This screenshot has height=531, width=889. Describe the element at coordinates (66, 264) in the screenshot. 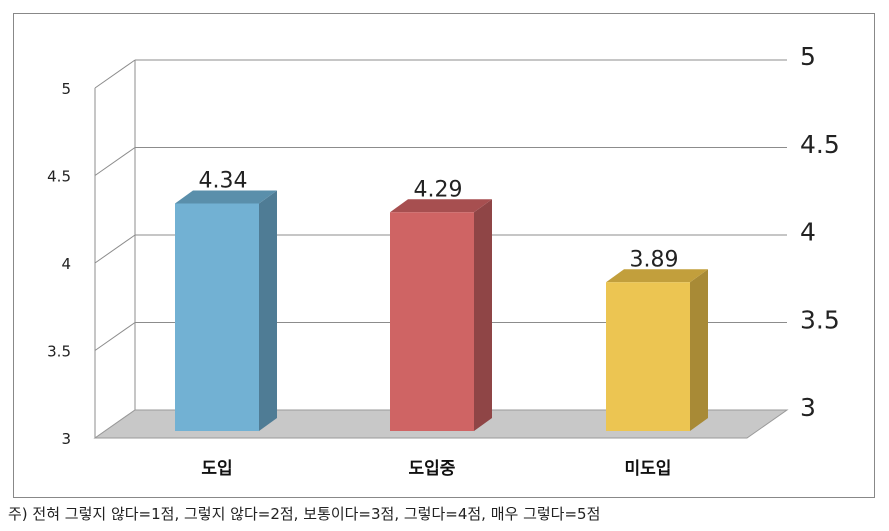

I see `left-tick-label: 4` at that location.